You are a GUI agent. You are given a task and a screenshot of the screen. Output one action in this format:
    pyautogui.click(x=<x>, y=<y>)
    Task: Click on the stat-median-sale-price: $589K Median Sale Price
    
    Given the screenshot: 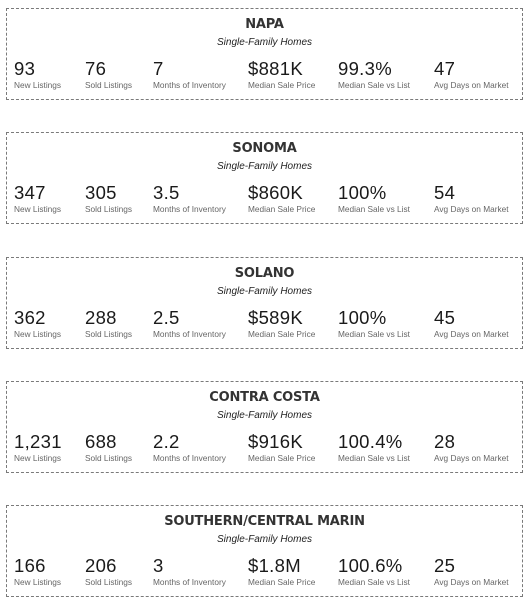 What is the action you would take?
    pyautogui.click(x=282, y=323)
    